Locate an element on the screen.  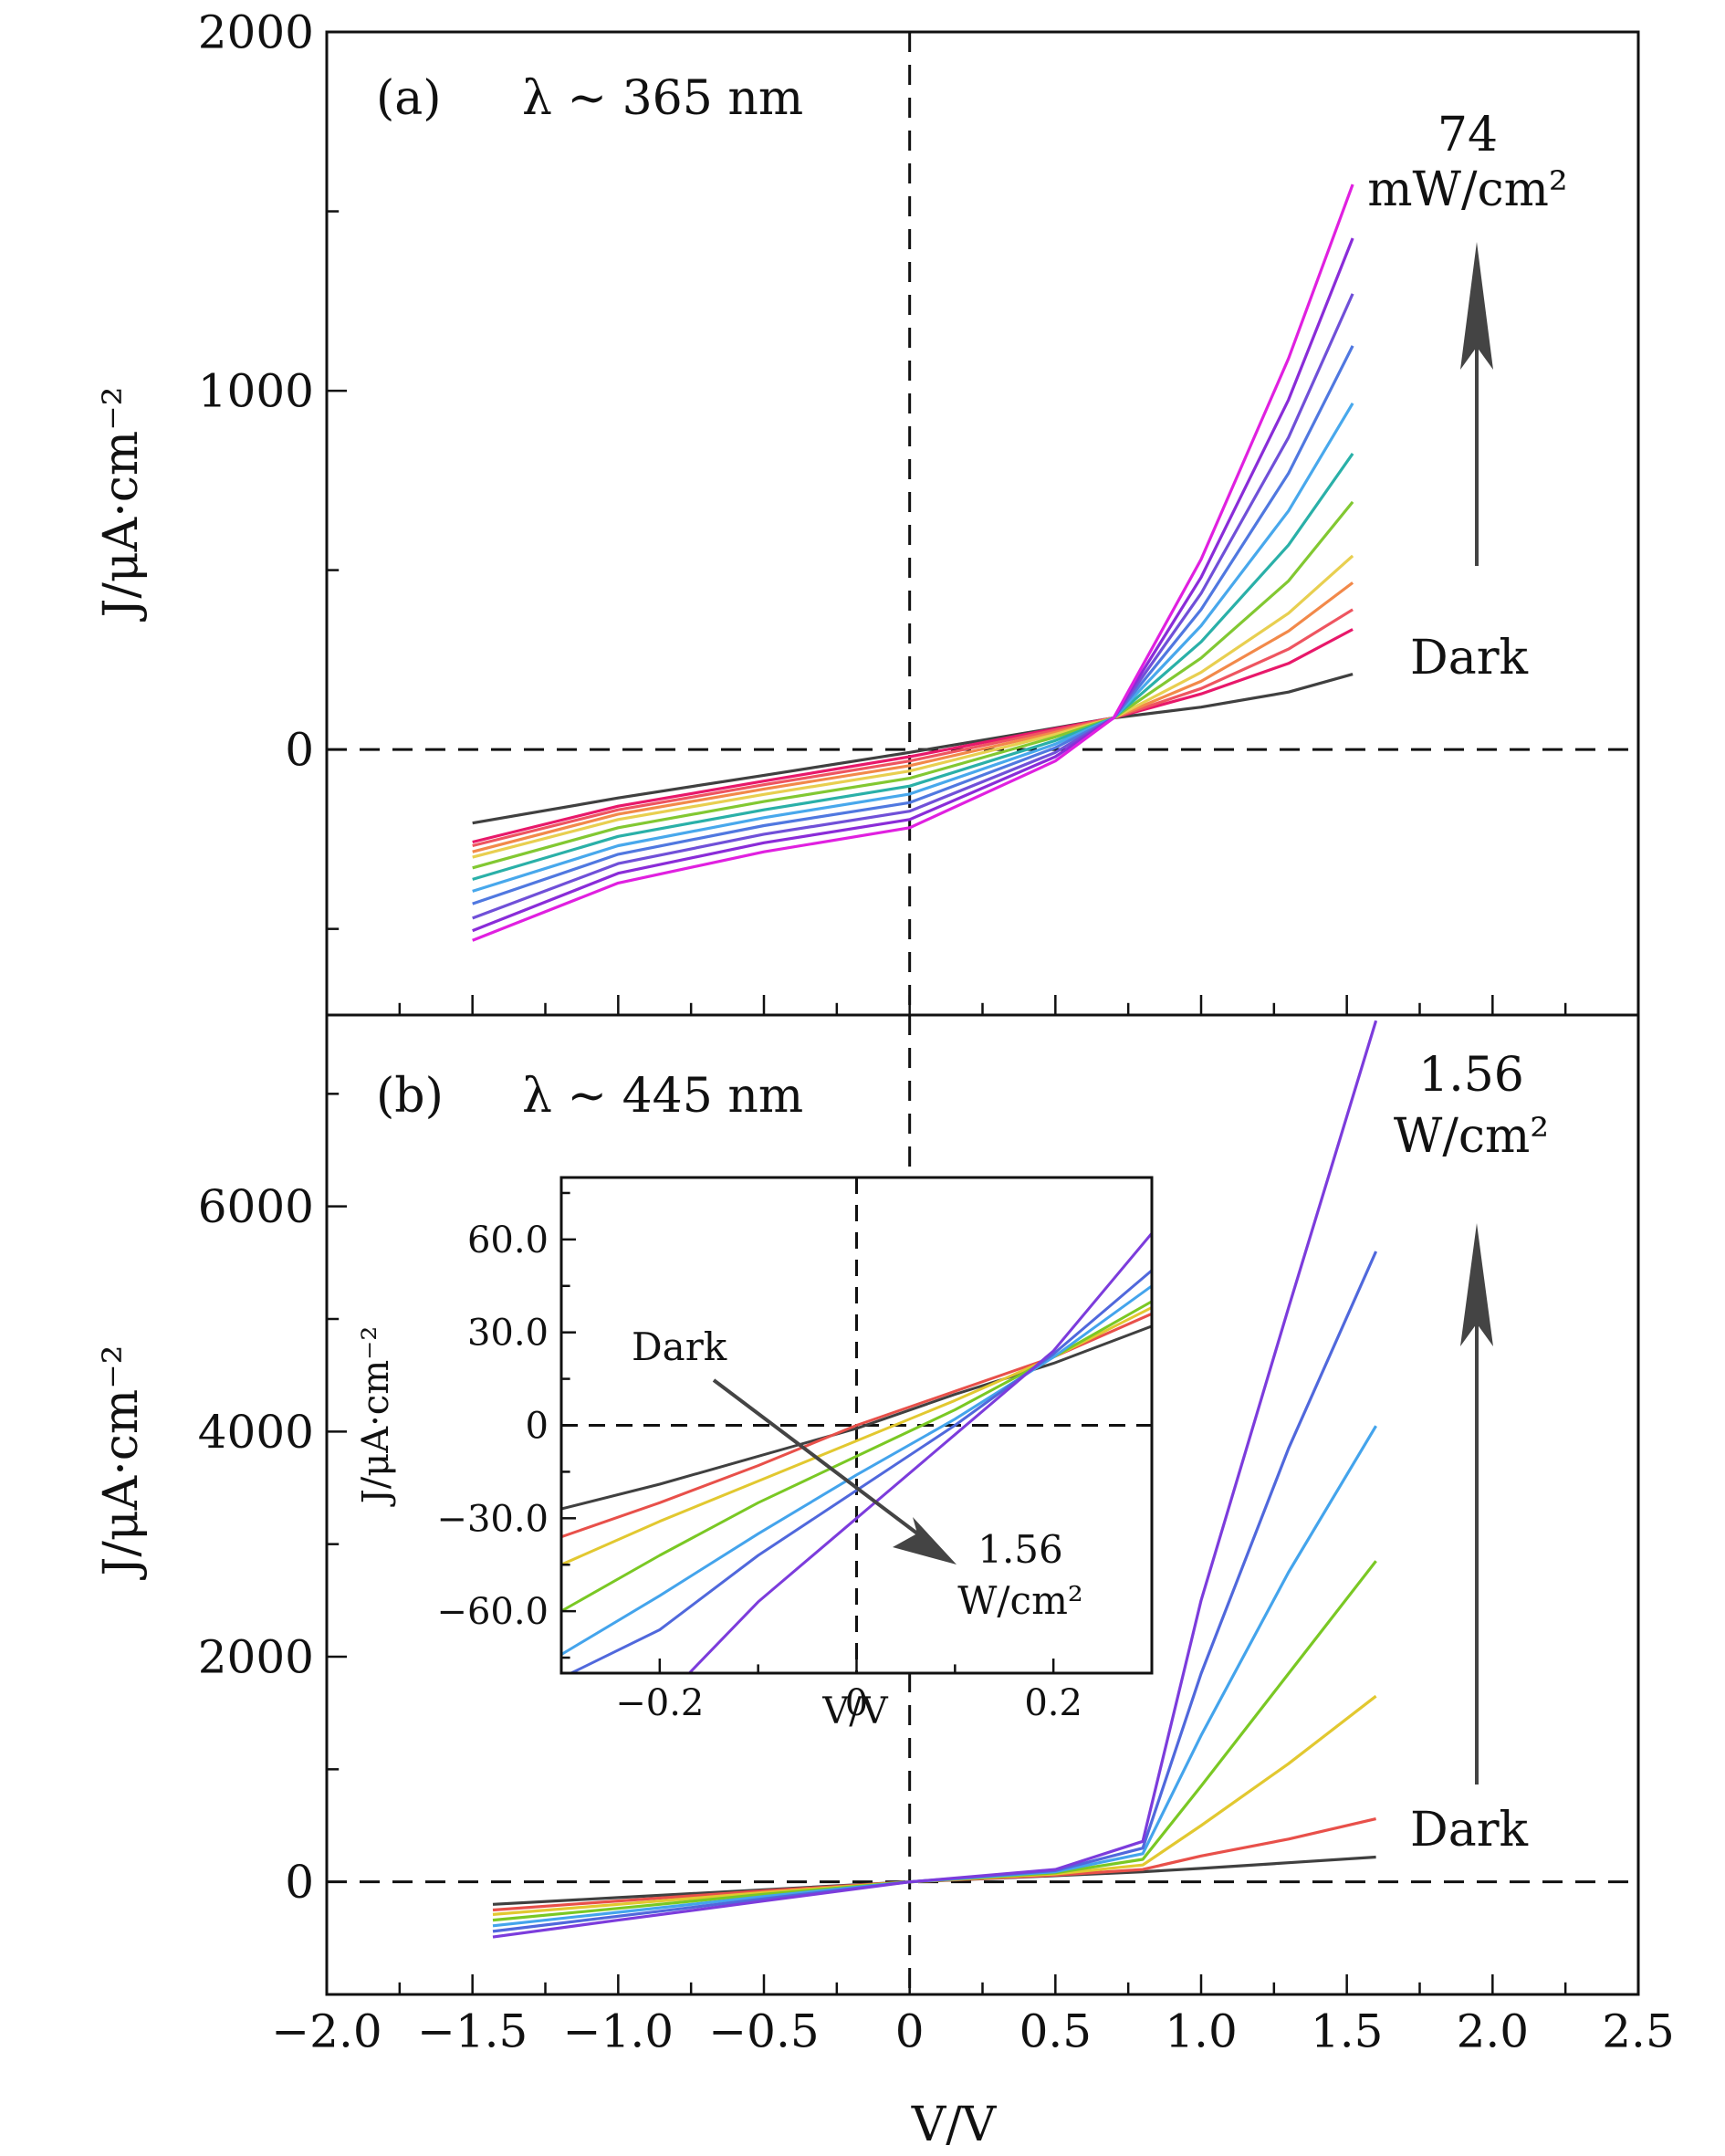
b-ytick-label: 2000 is located at coordinates (256, 1658).